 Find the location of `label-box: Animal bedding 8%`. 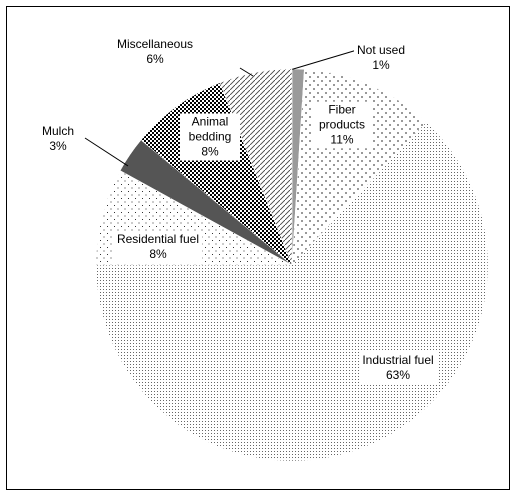

label-box: Animal bedding 8% is located at coordinates (210, 137).